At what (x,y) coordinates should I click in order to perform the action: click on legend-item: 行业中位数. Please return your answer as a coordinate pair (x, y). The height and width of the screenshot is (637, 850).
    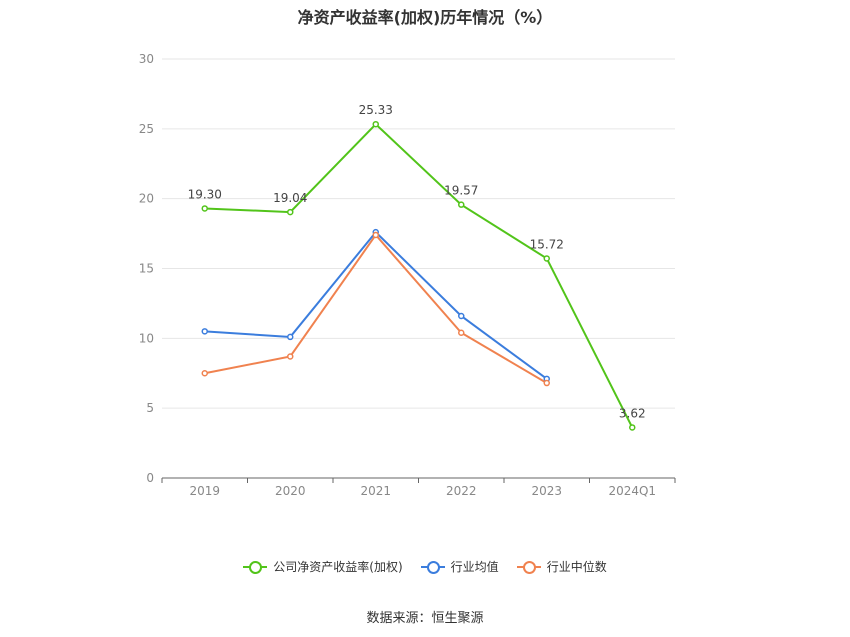
    Looking at the image, I should click on (561, 566).